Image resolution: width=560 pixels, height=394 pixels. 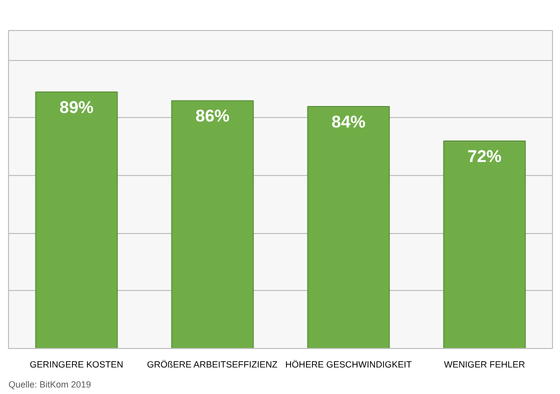 I want to click on x-tick-label: WENIGER FEHLER, so click(x=485, y=365).